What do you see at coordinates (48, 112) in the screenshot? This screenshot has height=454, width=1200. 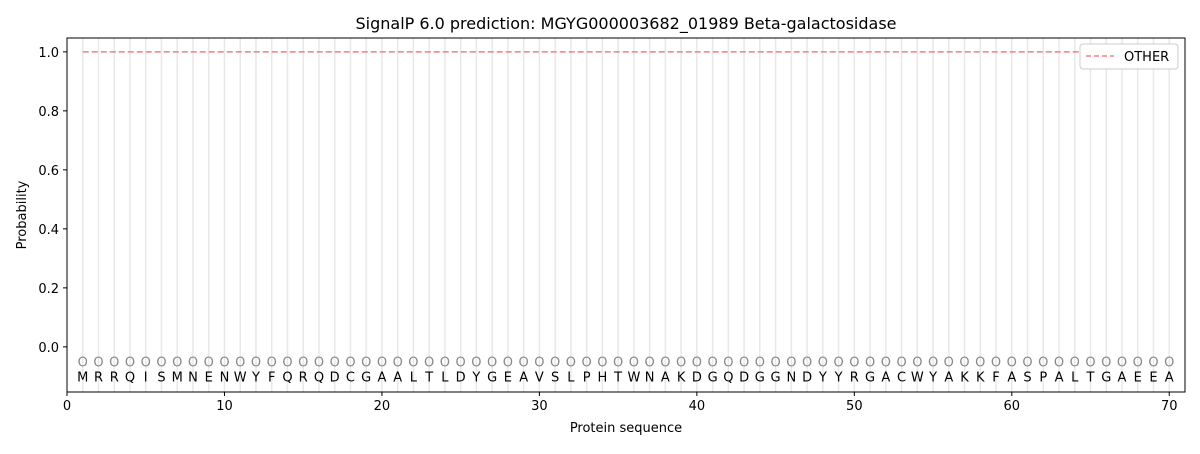 I see `y-tick-label: 0.8` at bounding box center [48, 112].